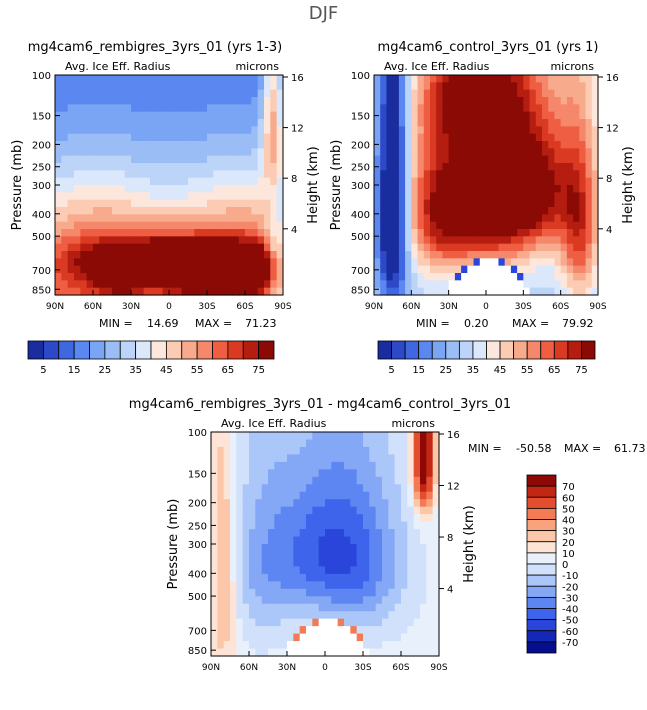 The height and width of the screenshot is (710, 647). Describe the element at coordinates (568, 521) in the screenshot. I see `colorbar-label: 40` at that location.